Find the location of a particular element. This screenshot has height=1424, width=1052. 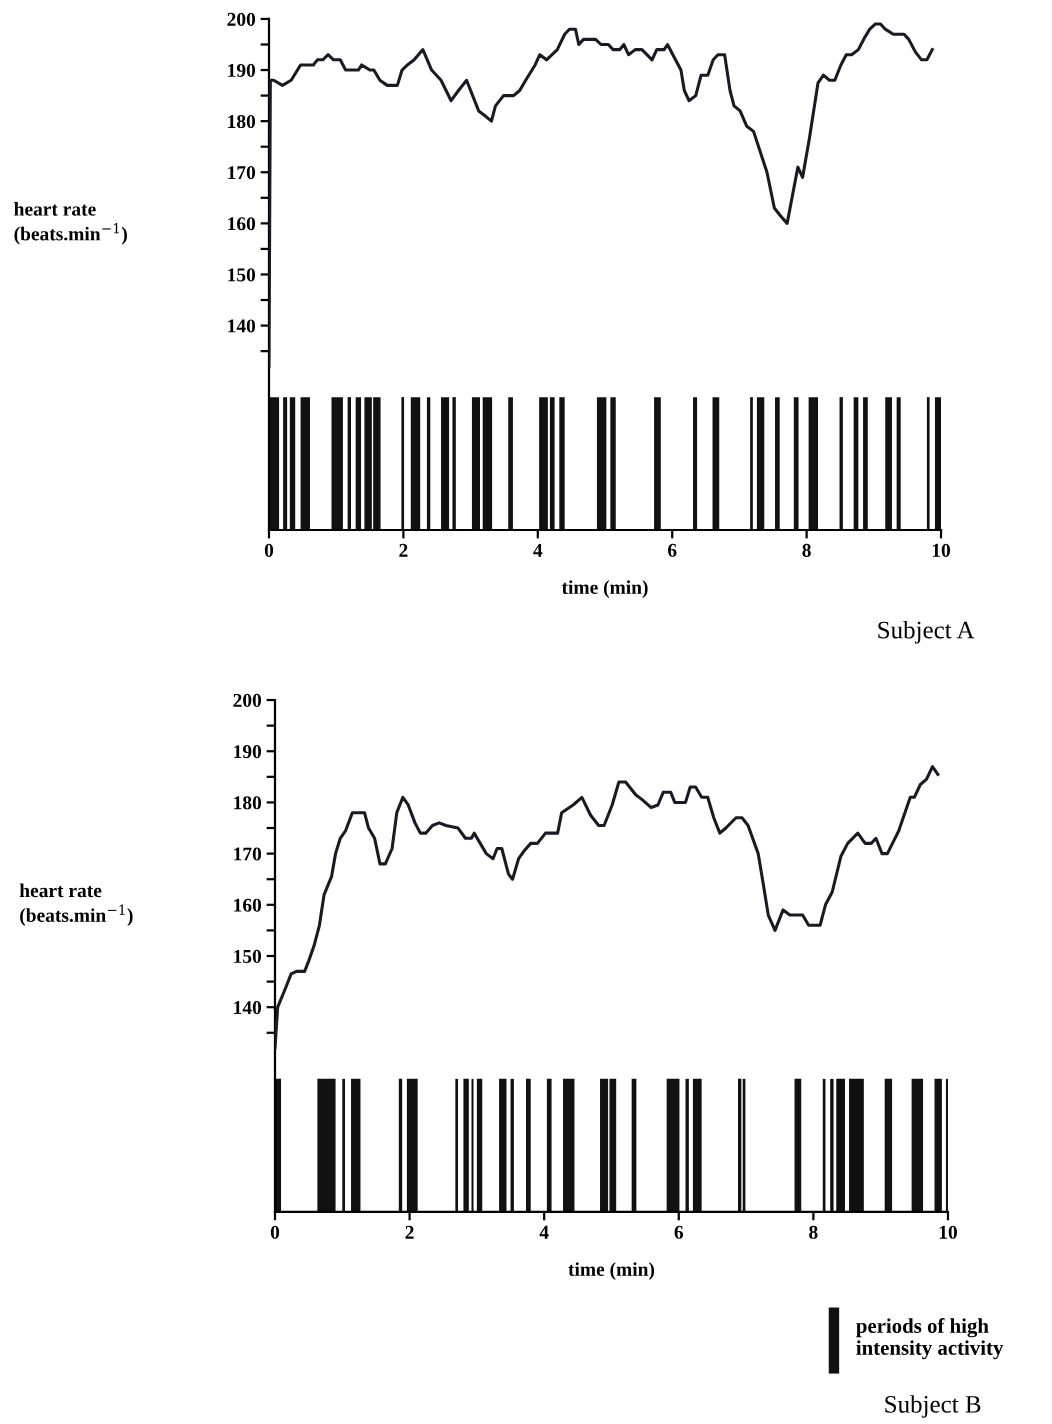

text: Subject A is located at coordinates (926, 632).